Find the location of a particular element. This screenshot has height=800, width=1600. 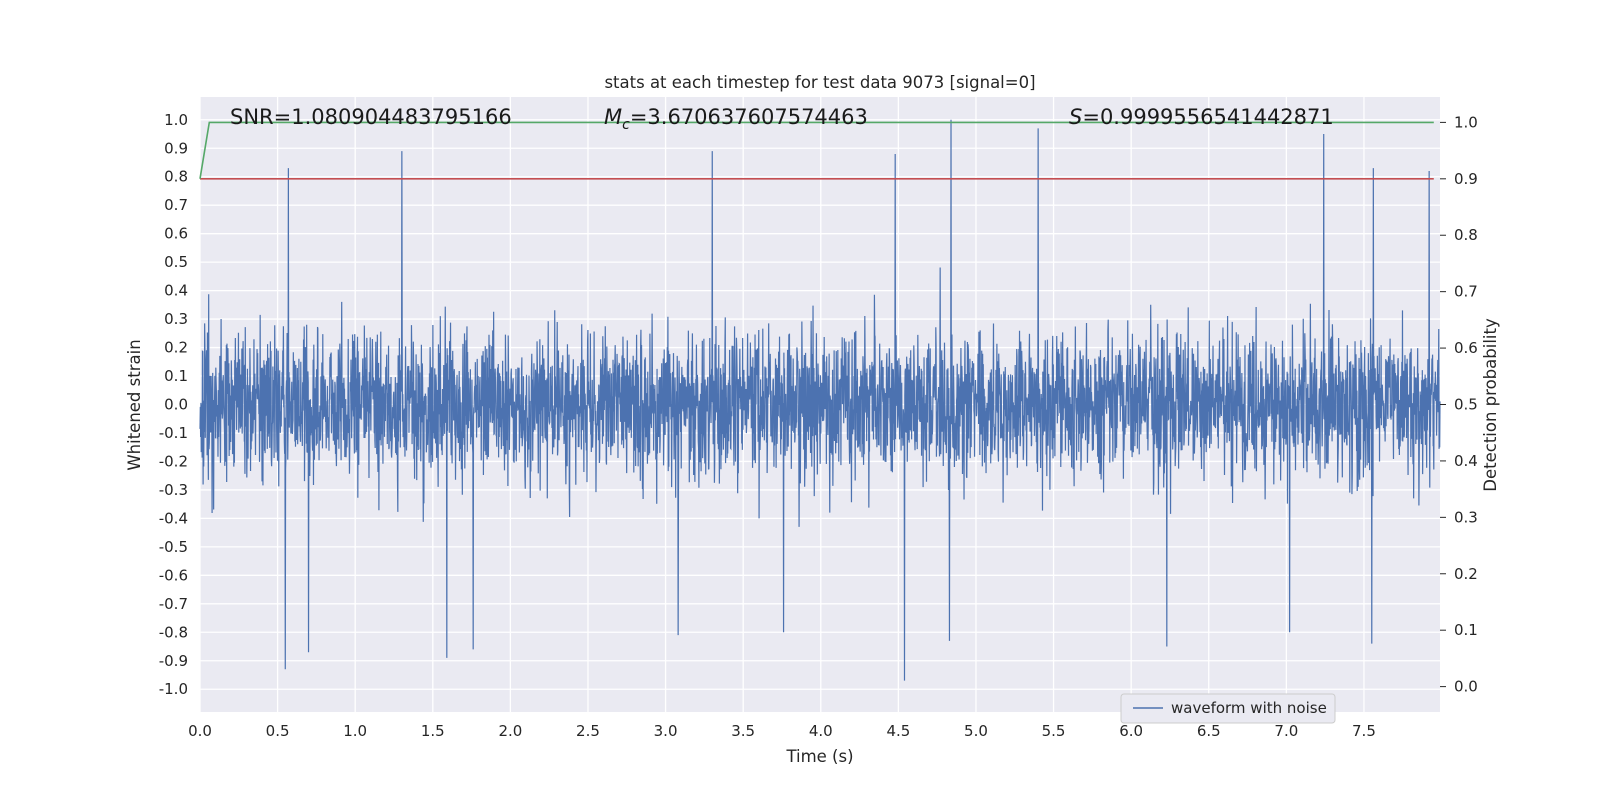

y-tick-label: 0.5 is located at coordinates (176, 262).